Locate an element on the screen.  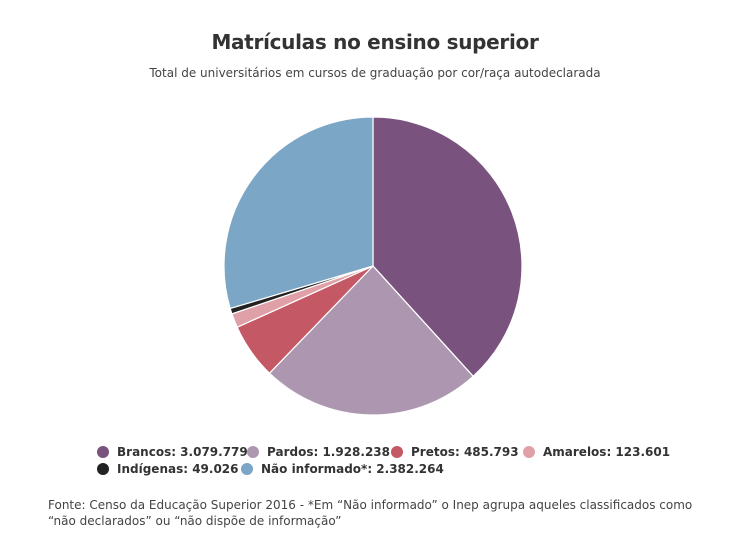
legend-item-amarelos: Amarelos: 123.601 is located at coordinates (596, 452).